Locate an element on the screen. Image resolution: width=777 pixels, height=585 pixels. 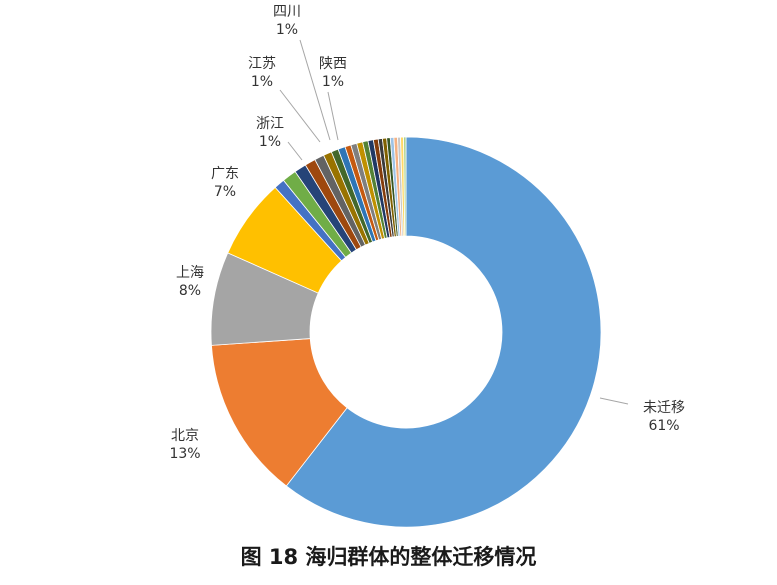
slice-label-未迁移: 未迁移 is located at coordinates (664, 408).